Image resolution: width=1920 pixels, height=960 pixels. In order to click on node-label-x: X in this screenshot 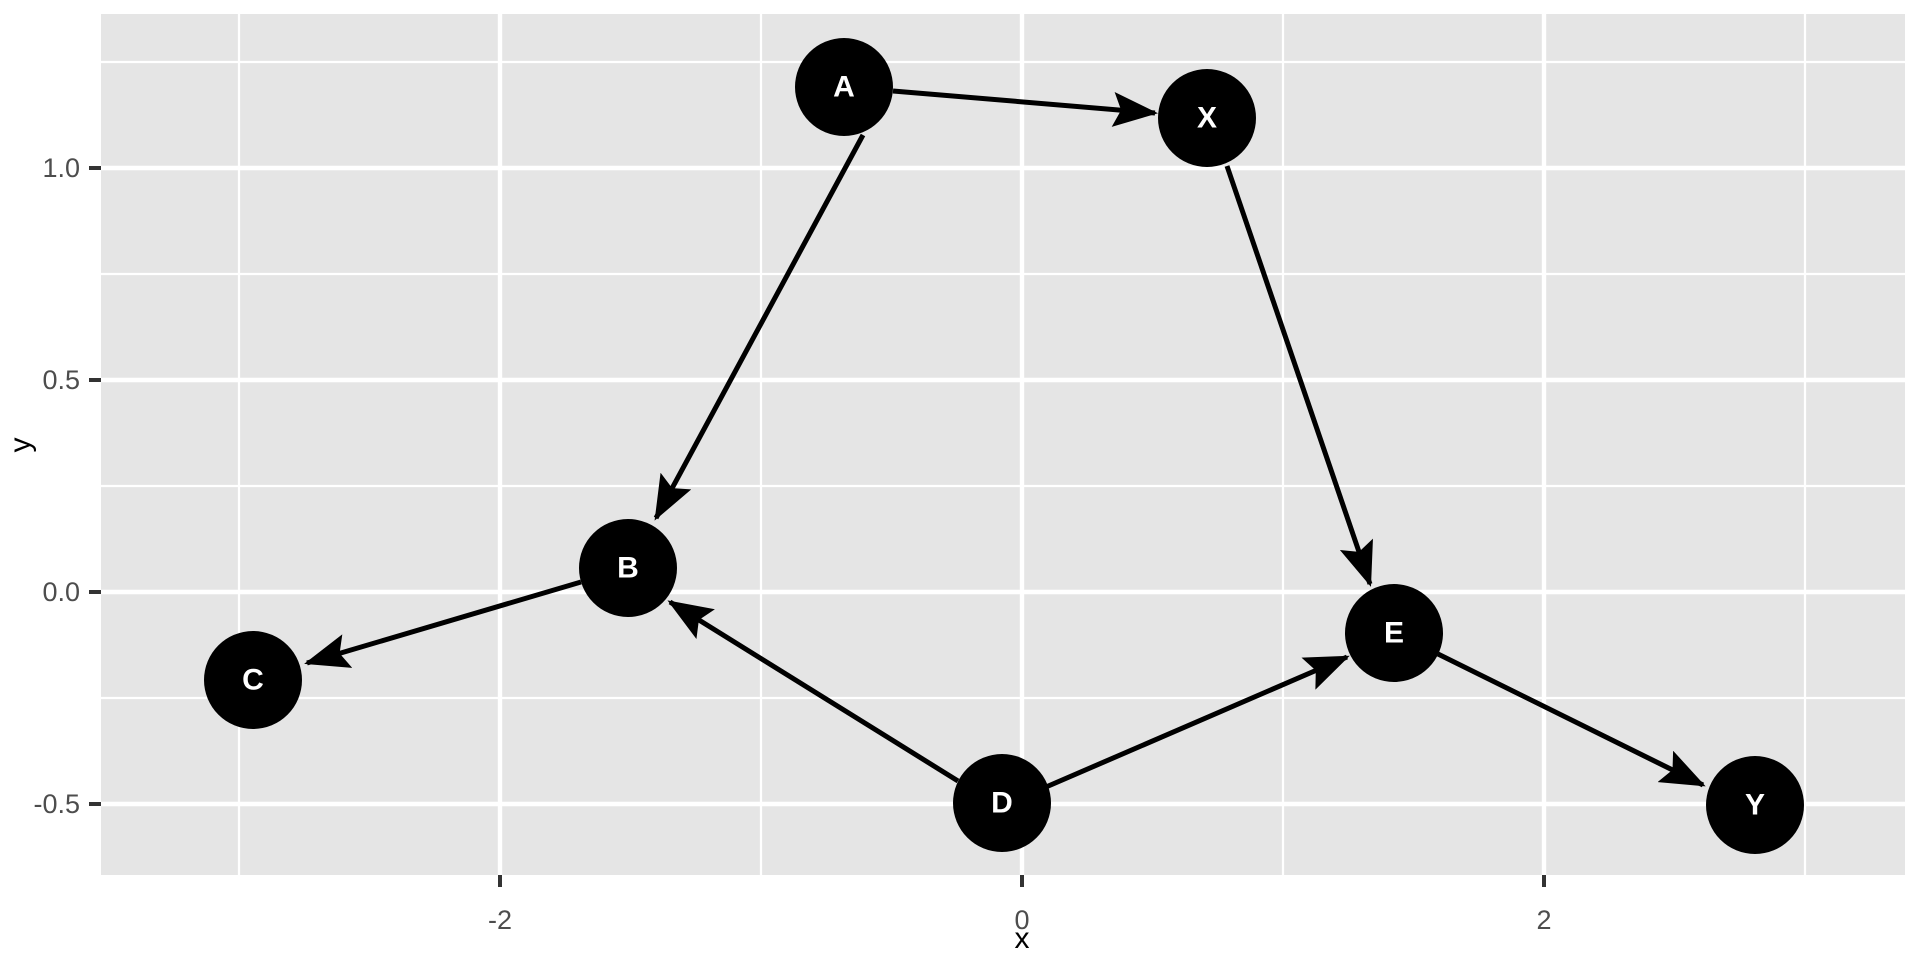, I will do `click(1207, 118)`.